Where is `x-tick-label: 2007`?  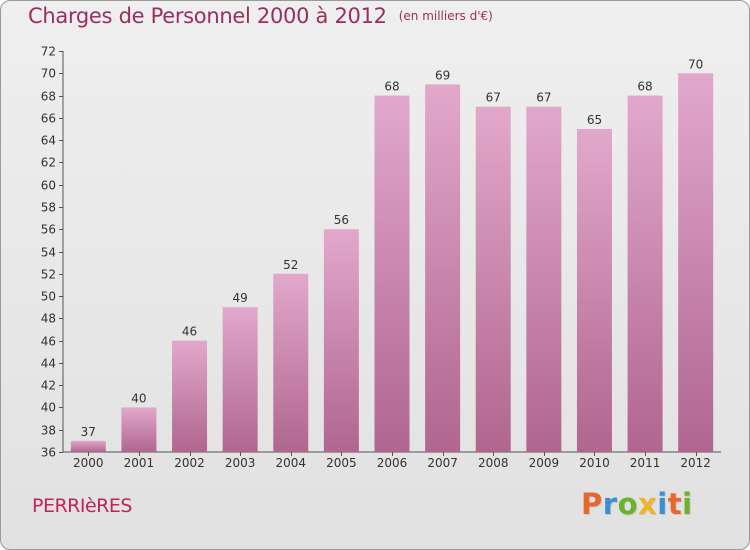
x-tick-label: 2007 is located at coordinates (442, 463).